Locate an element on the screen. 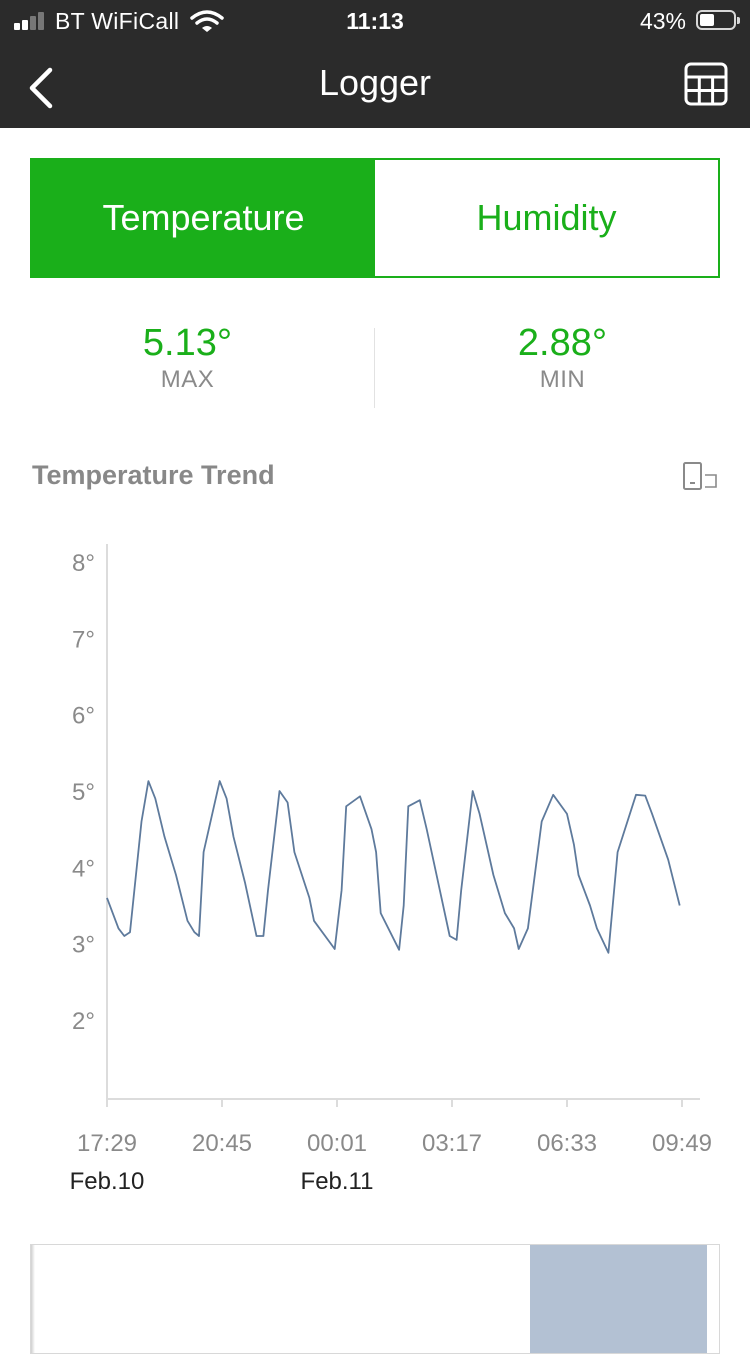 This screenshot has height=1354, width=750. x-tick-label: 17:29 is located at coordinates (107, 1143).